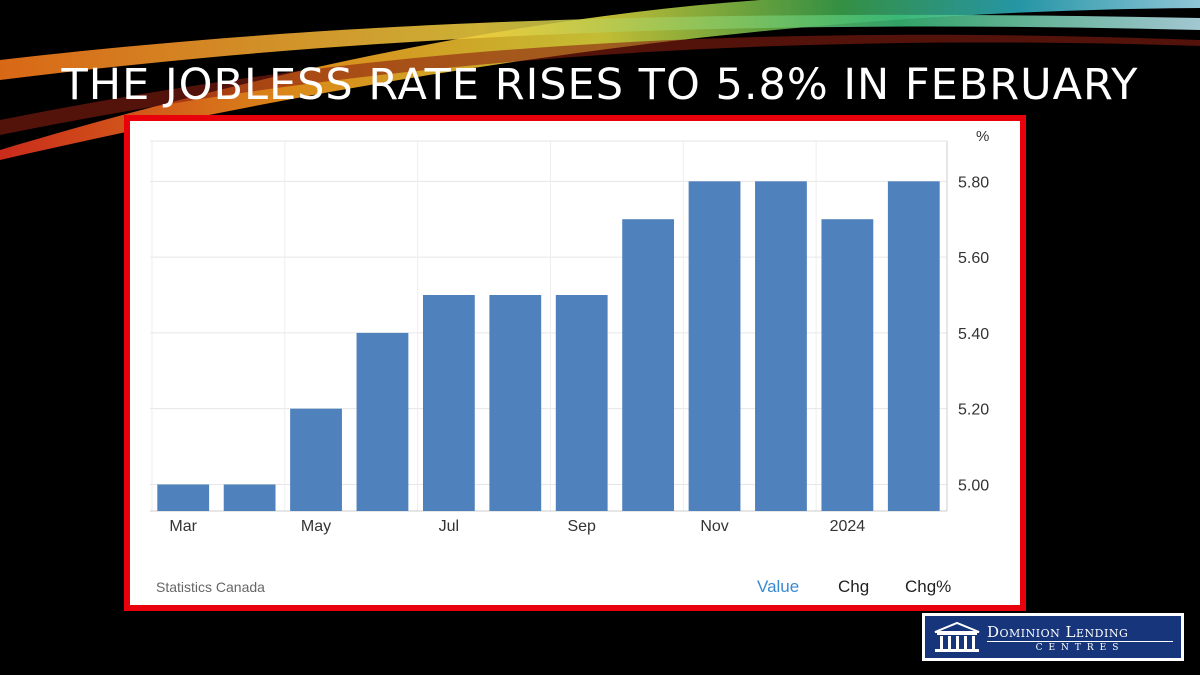 The width and height of the screenshot is (1200, 675). I want to click on y-tick-label: 5.00, so click(973, 485).